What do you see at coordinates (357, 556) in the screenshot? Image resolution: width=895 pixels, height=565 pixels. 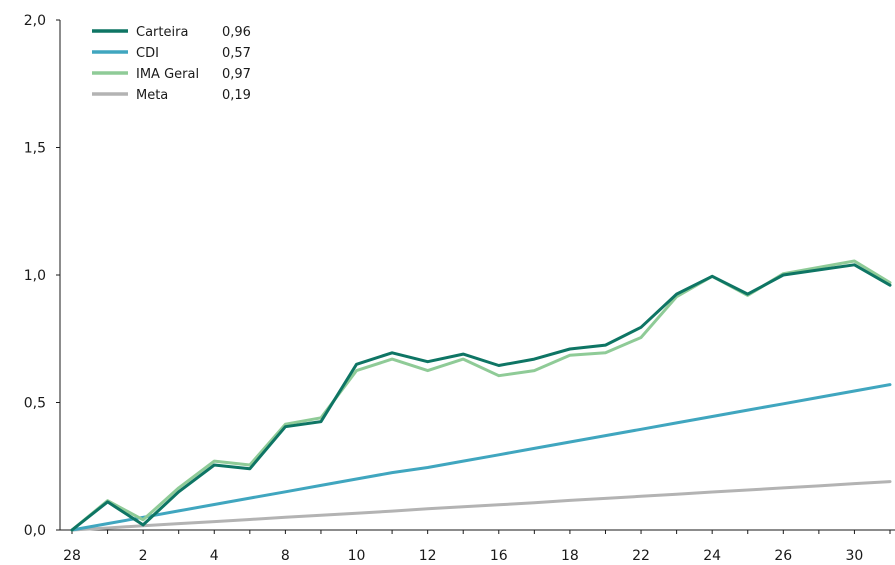 I see `x-tick-label: 10` at bounding box center [357, 556].